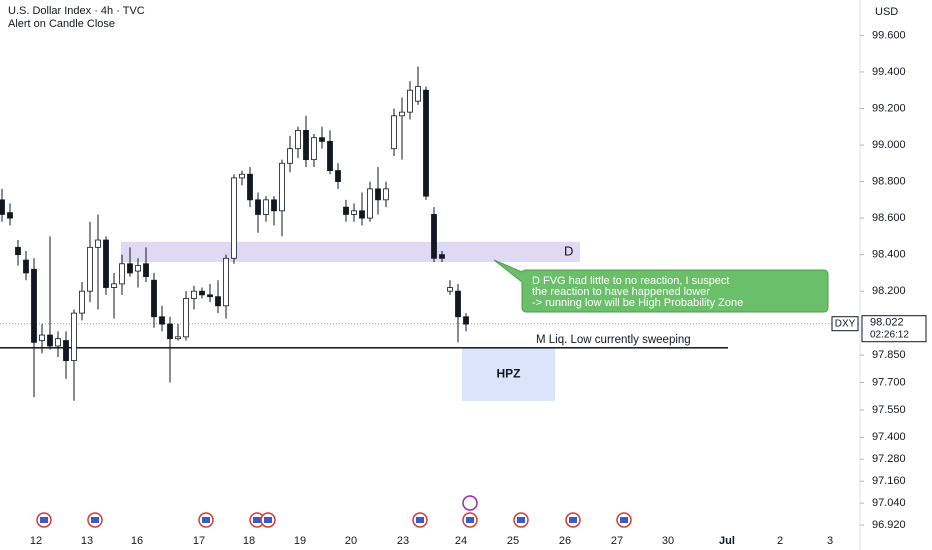  What do you see at coordinates (87, 541) in the screenshot?
I see `x-tick-label: 13` at bounding box center [87, 541].